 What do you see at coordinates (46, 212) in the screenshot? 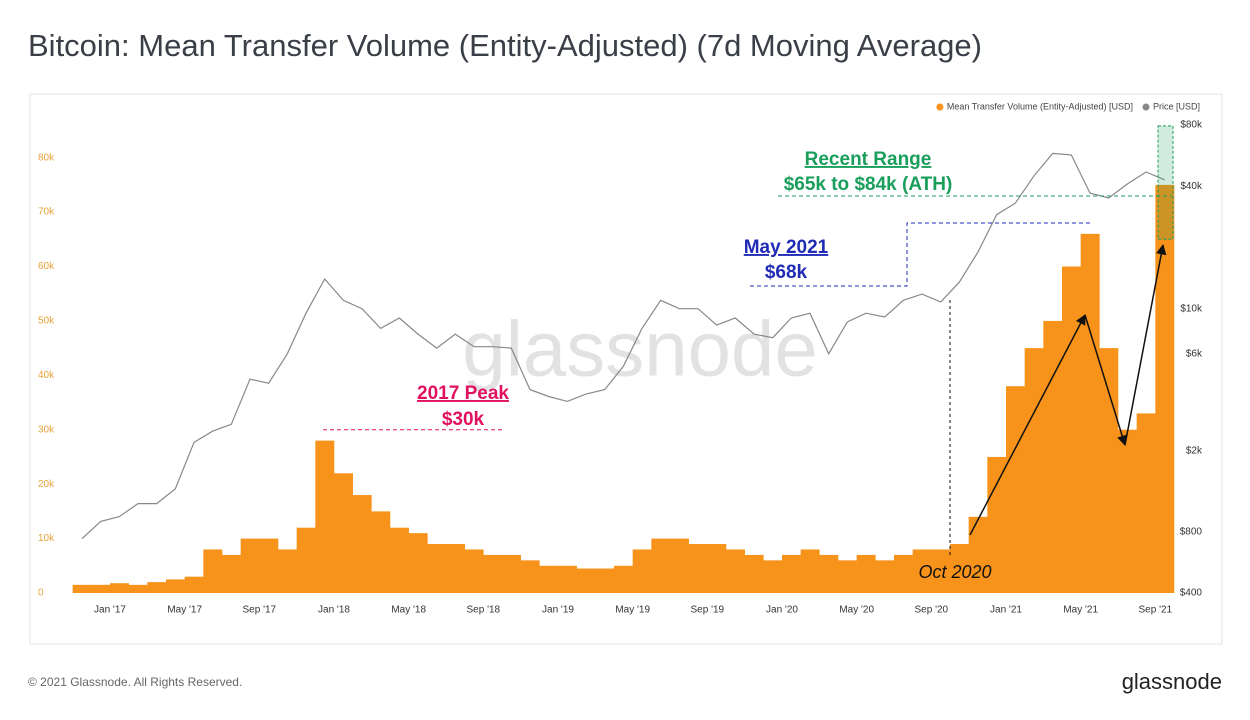
I see `y-tick-label: 70k` at bounding box center [46, 212].